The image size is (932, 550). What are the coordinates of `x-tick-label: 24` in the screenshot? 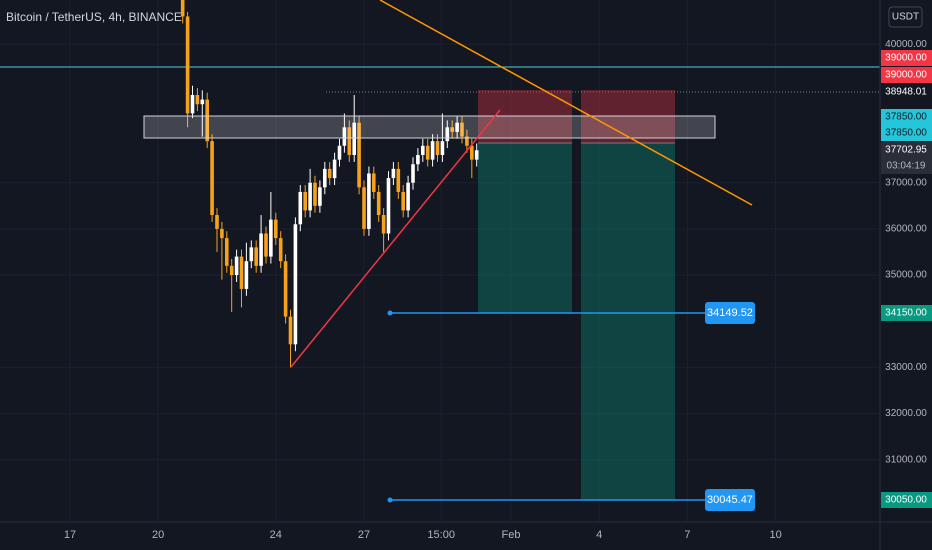 It's located at (276, 535).